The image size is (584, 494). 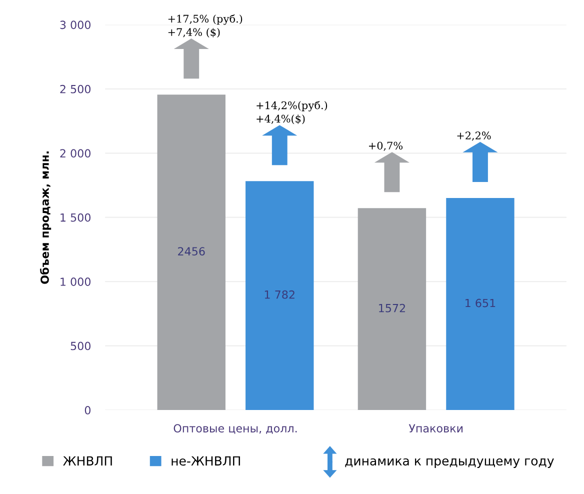 I want to click on y-tick-label: 2 500, so click(x=75, y=89).